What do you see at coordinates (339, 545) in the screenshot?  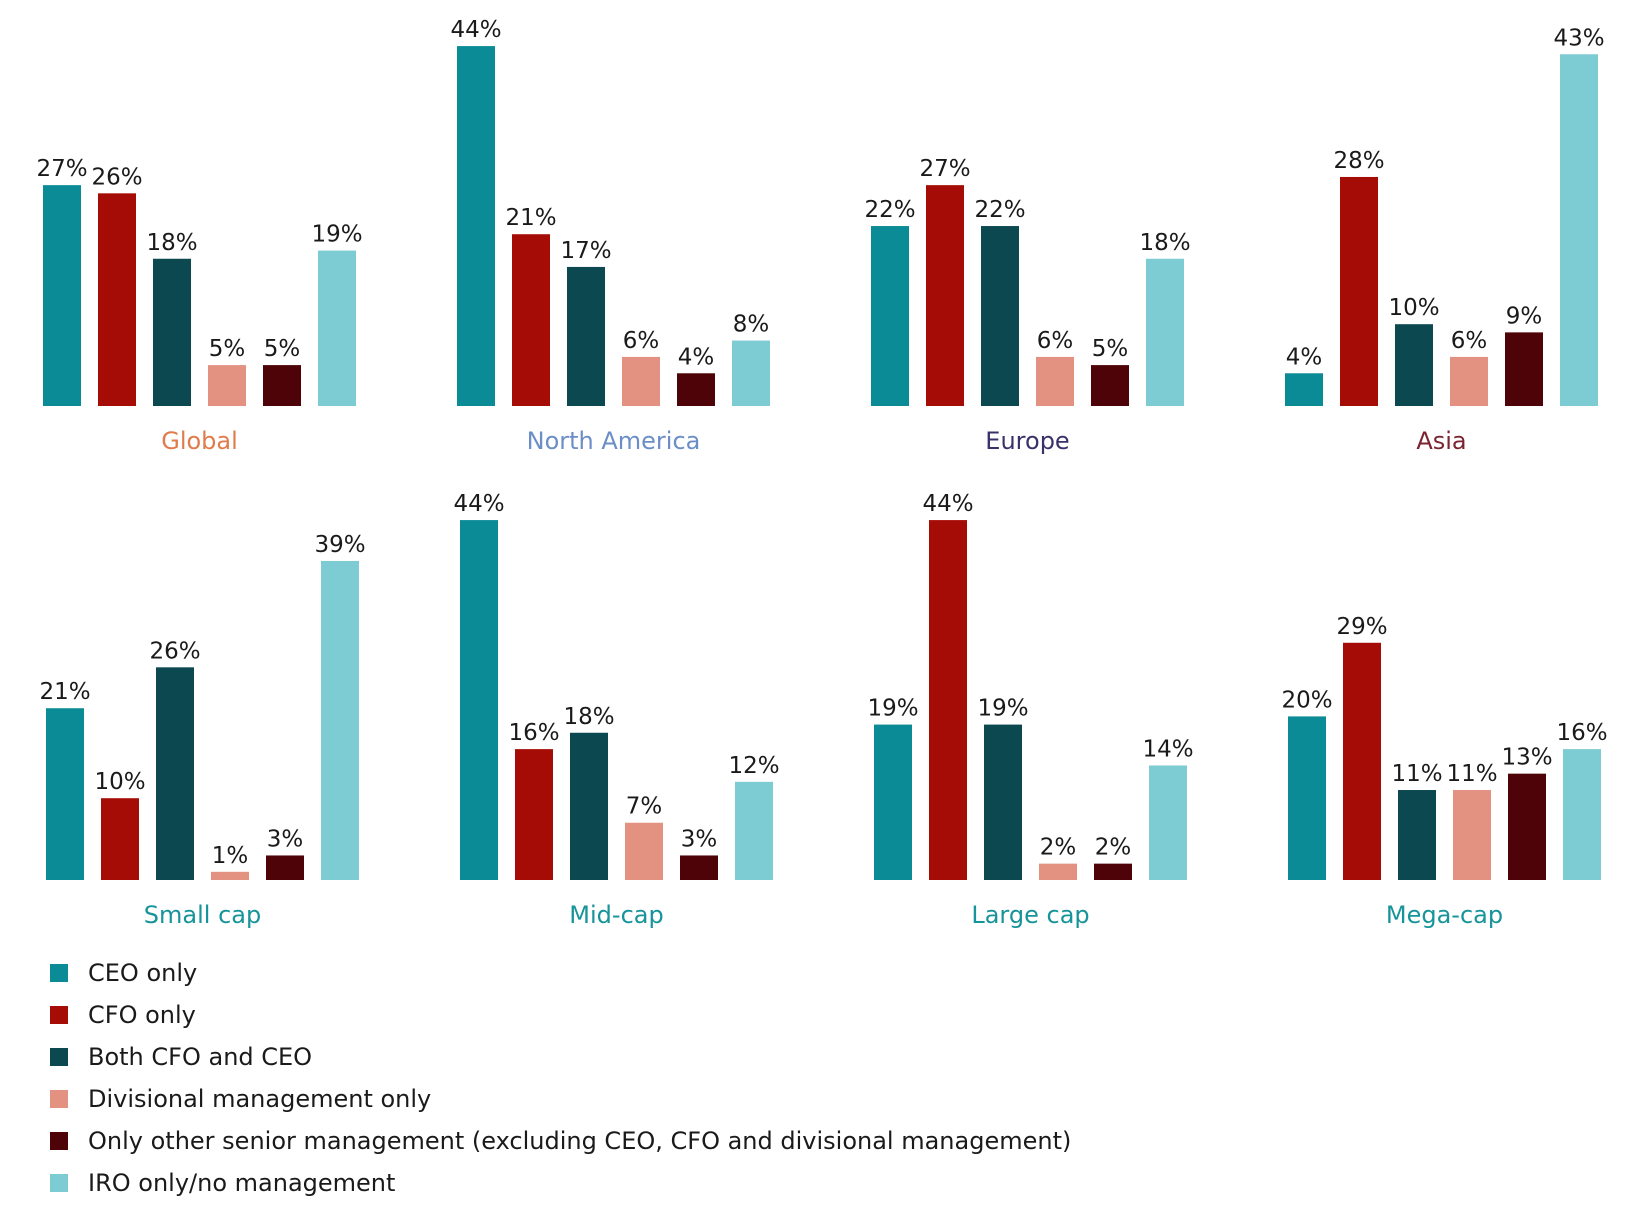 I see `data-label: 39%` at bounding box center [339, 545].